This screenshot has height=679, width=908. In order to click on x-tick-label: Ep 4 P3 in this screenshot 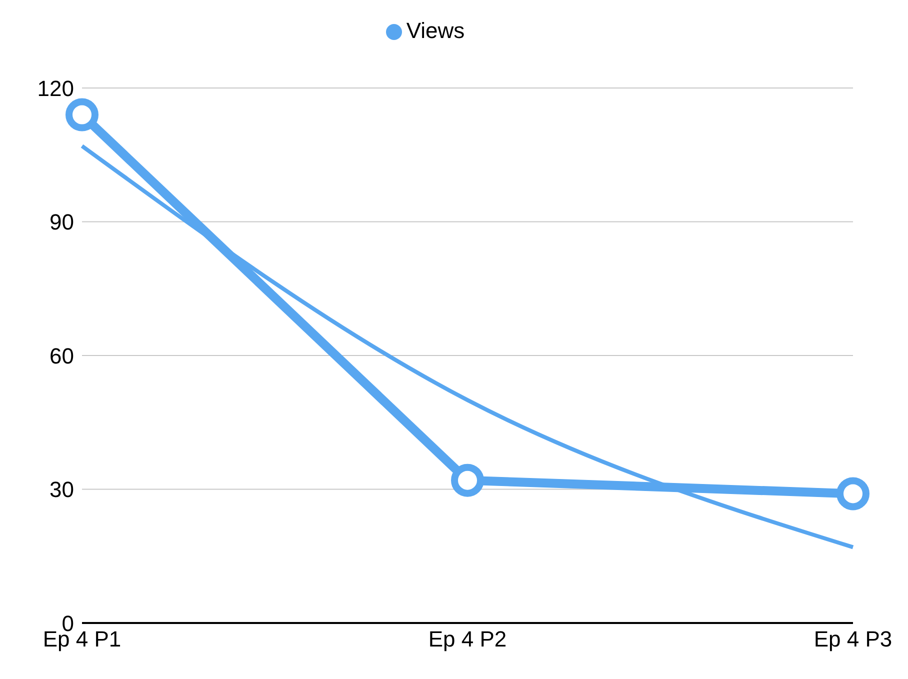, I will do `click(853, 639)`.